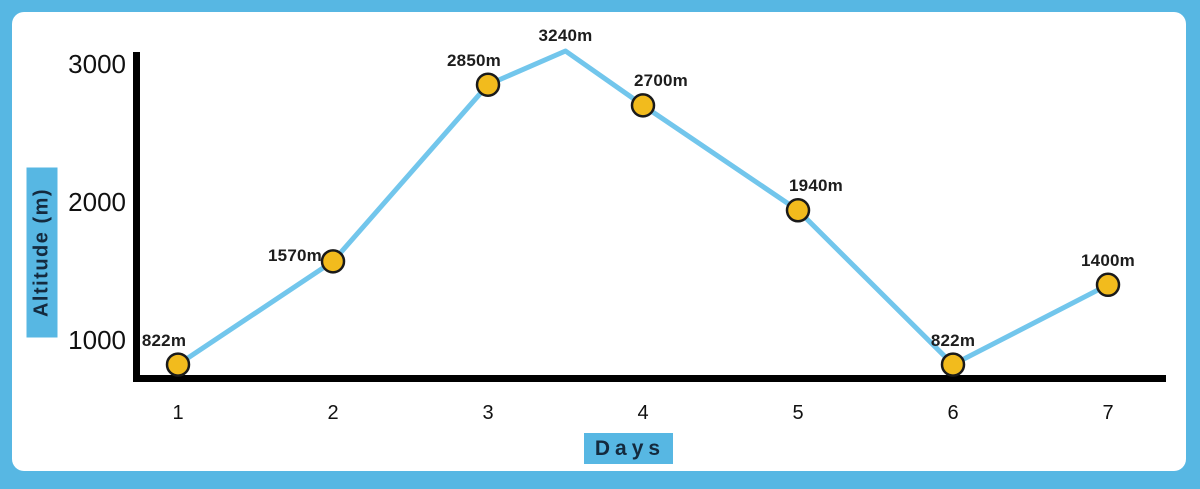 The image size is (1200, 489). I want to click on point-label-2850m-day-3: 2850m, so click(474, 60).